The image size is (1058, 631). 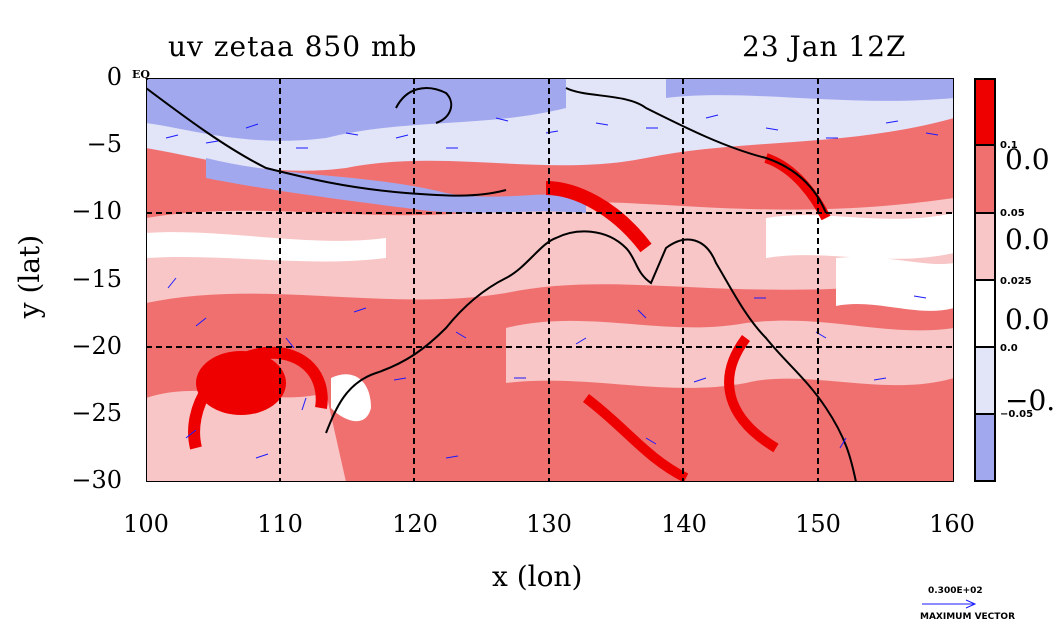 I want to click on vector-scale-label: MAXIMUM VECTOR, so click(x=968, y=617).